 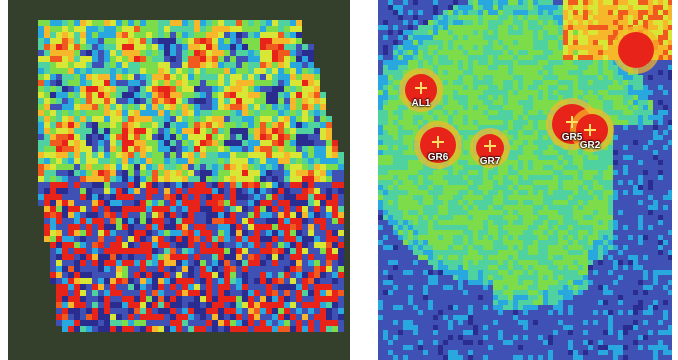 What do you see at coordinates (421, 103) in the screenshot?
I see `station-label: AL1` at bounding box center [421, 103].